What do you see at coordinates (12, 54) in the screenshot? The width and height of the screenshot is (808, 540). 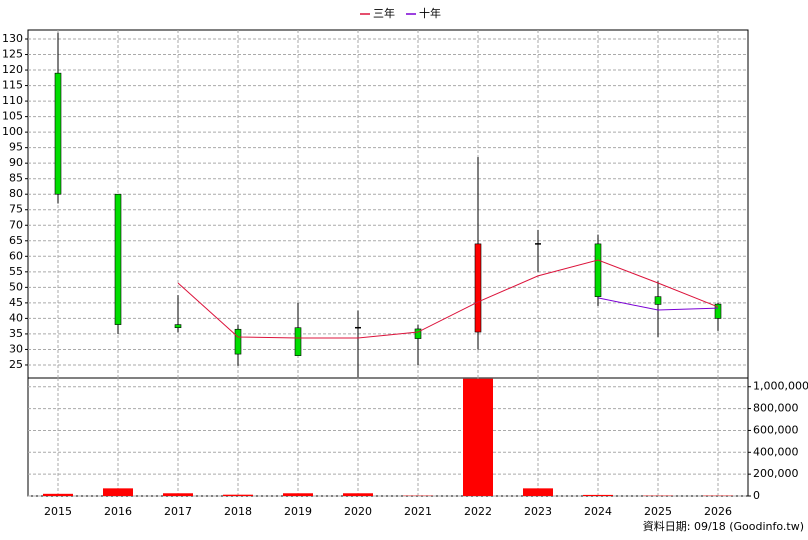 I see `y-tick-label: 125` at bounding box center [12, 54].